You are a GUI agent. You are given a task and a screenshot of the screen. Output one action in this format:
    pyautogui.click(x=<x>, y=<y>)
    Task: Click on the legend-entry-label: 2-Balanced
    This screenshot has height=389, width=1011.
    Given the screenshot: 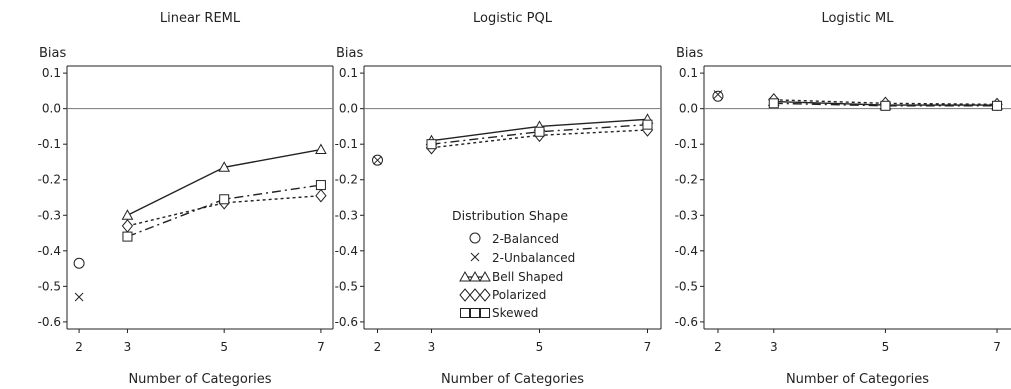 What is the action you would take?
    pyautogui.click(x=525, y=239)
    